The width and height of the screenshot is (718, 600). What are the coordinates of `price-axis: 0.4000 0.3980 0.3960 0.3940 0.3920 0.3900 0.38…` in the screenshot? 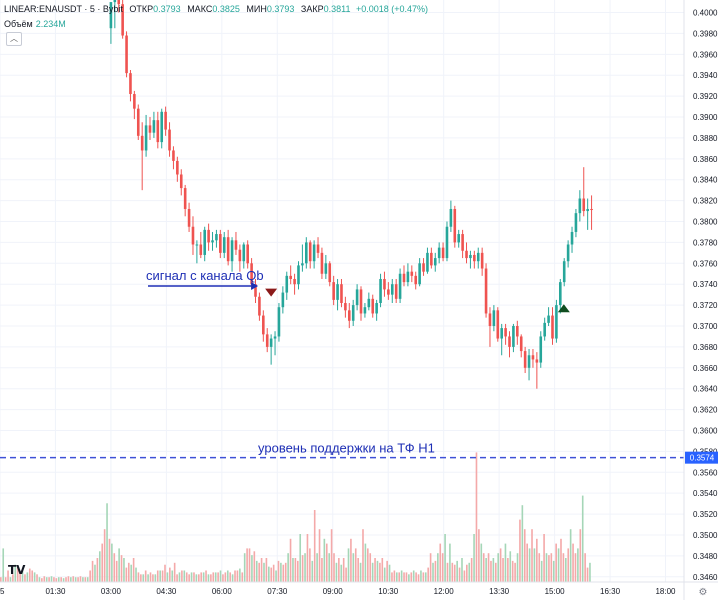 It's located at (700, 300).